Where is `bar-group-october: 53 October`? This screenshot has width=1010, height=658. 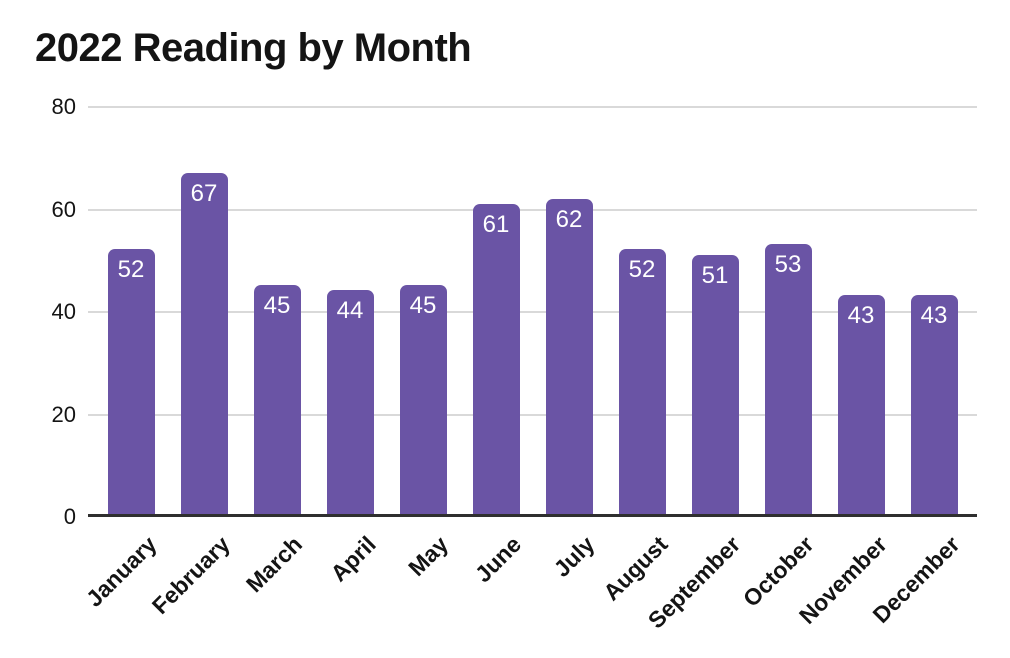 bar-group-october: 53 October is located at coordinates (778, 359).